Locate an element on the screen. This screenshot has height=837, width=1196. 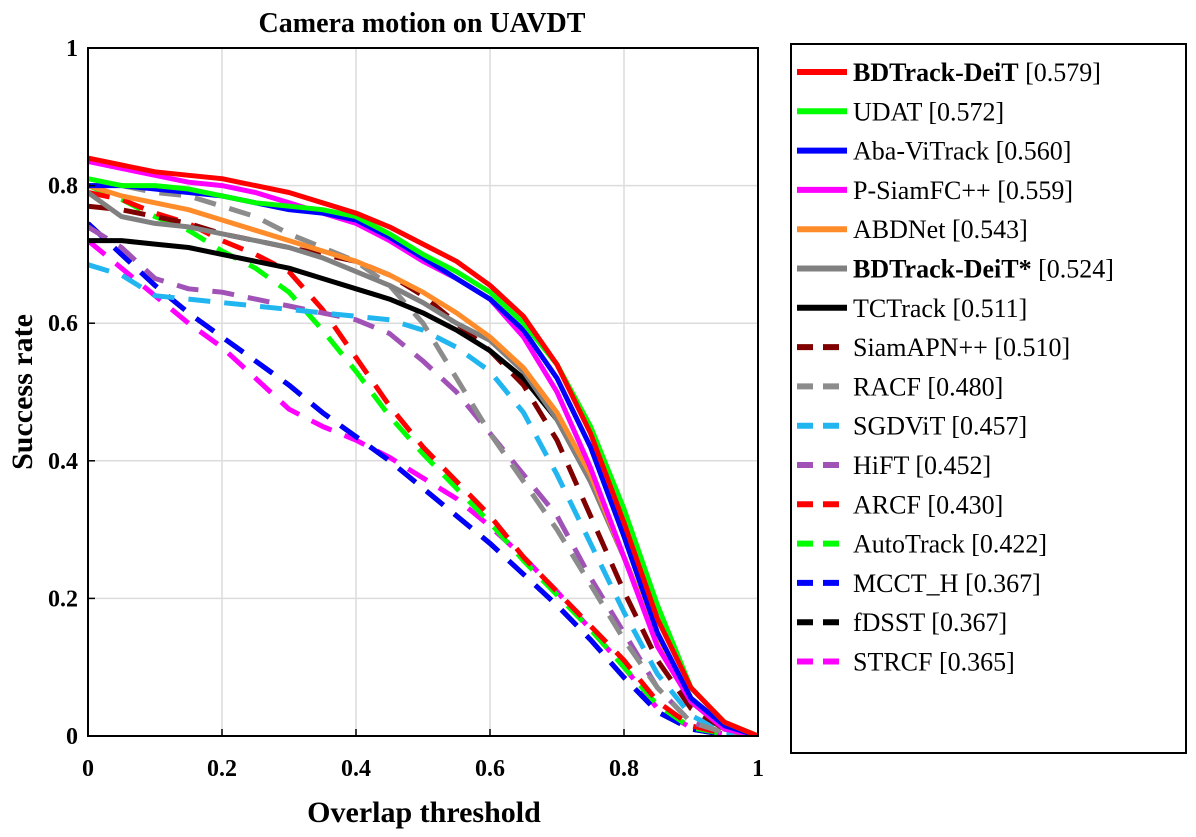
legend-label: Aba-ViTrack [0.560] is located at coordinates (962, 151).